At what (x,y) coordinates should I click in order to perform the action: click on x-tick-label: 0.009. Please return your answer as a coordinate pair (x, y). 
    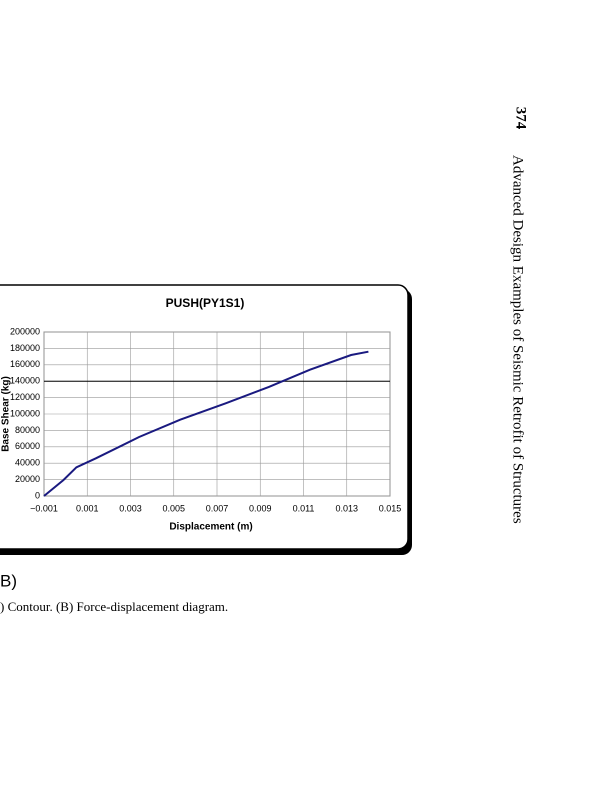
    Looking at the image, I should click on (260, 508).